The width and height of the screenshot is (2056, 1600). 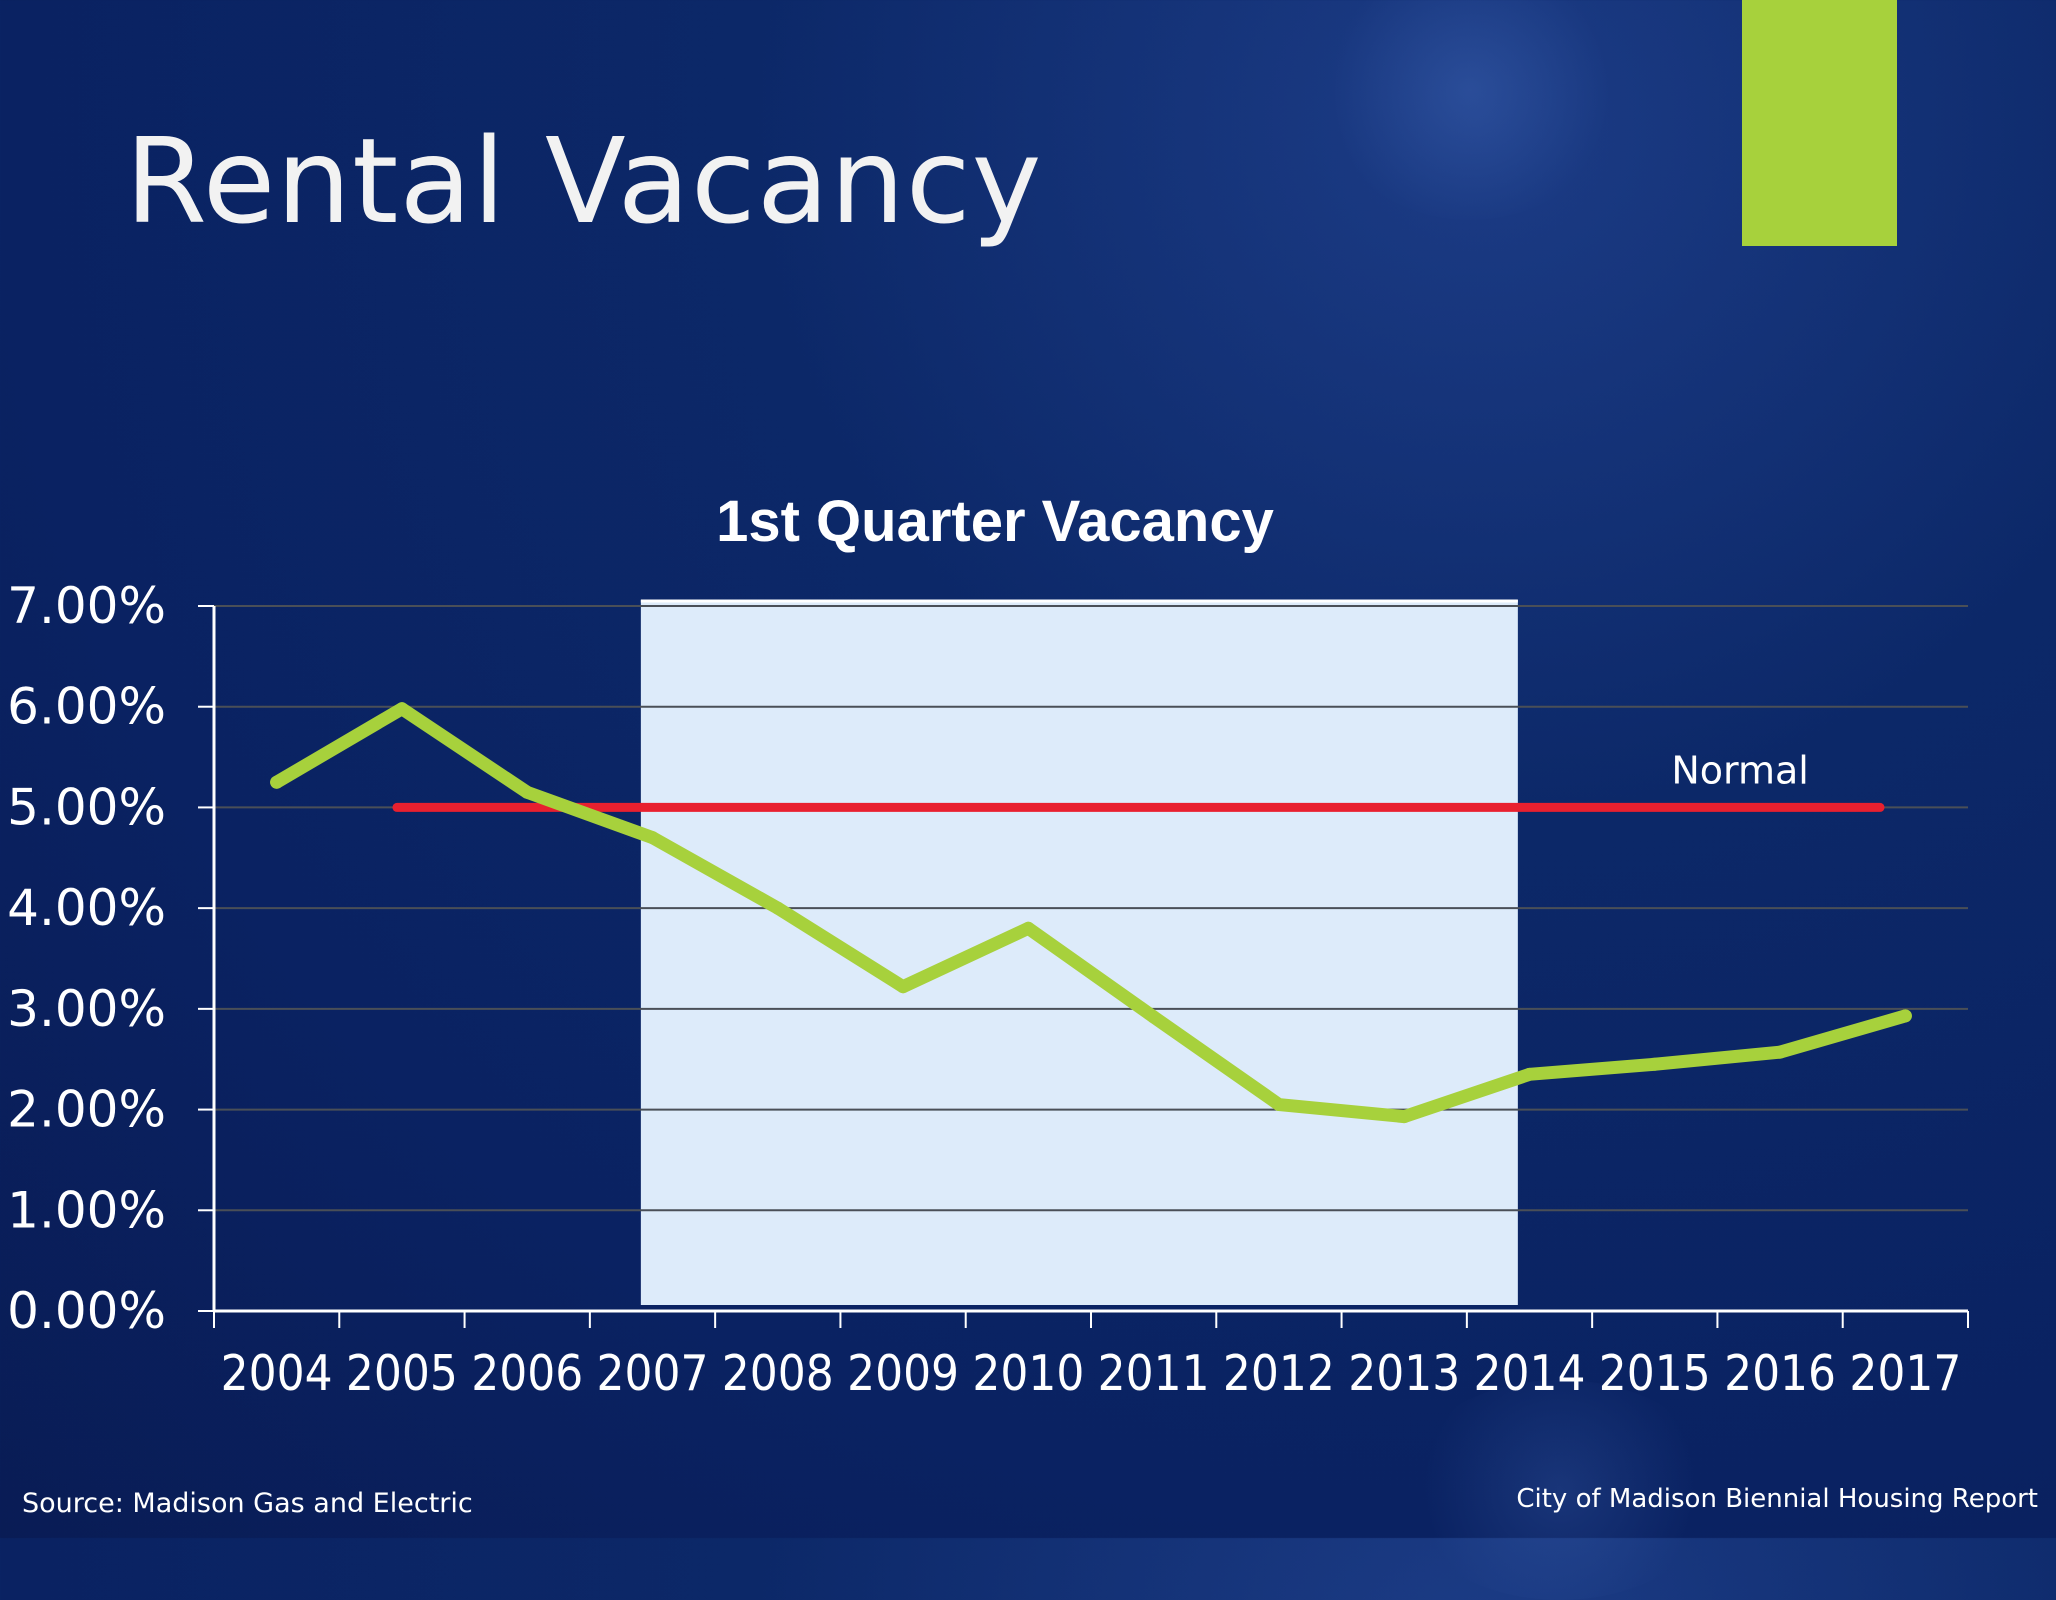 I want to click on y-tick-label: 1.00%, so click(x=86, y=1210).